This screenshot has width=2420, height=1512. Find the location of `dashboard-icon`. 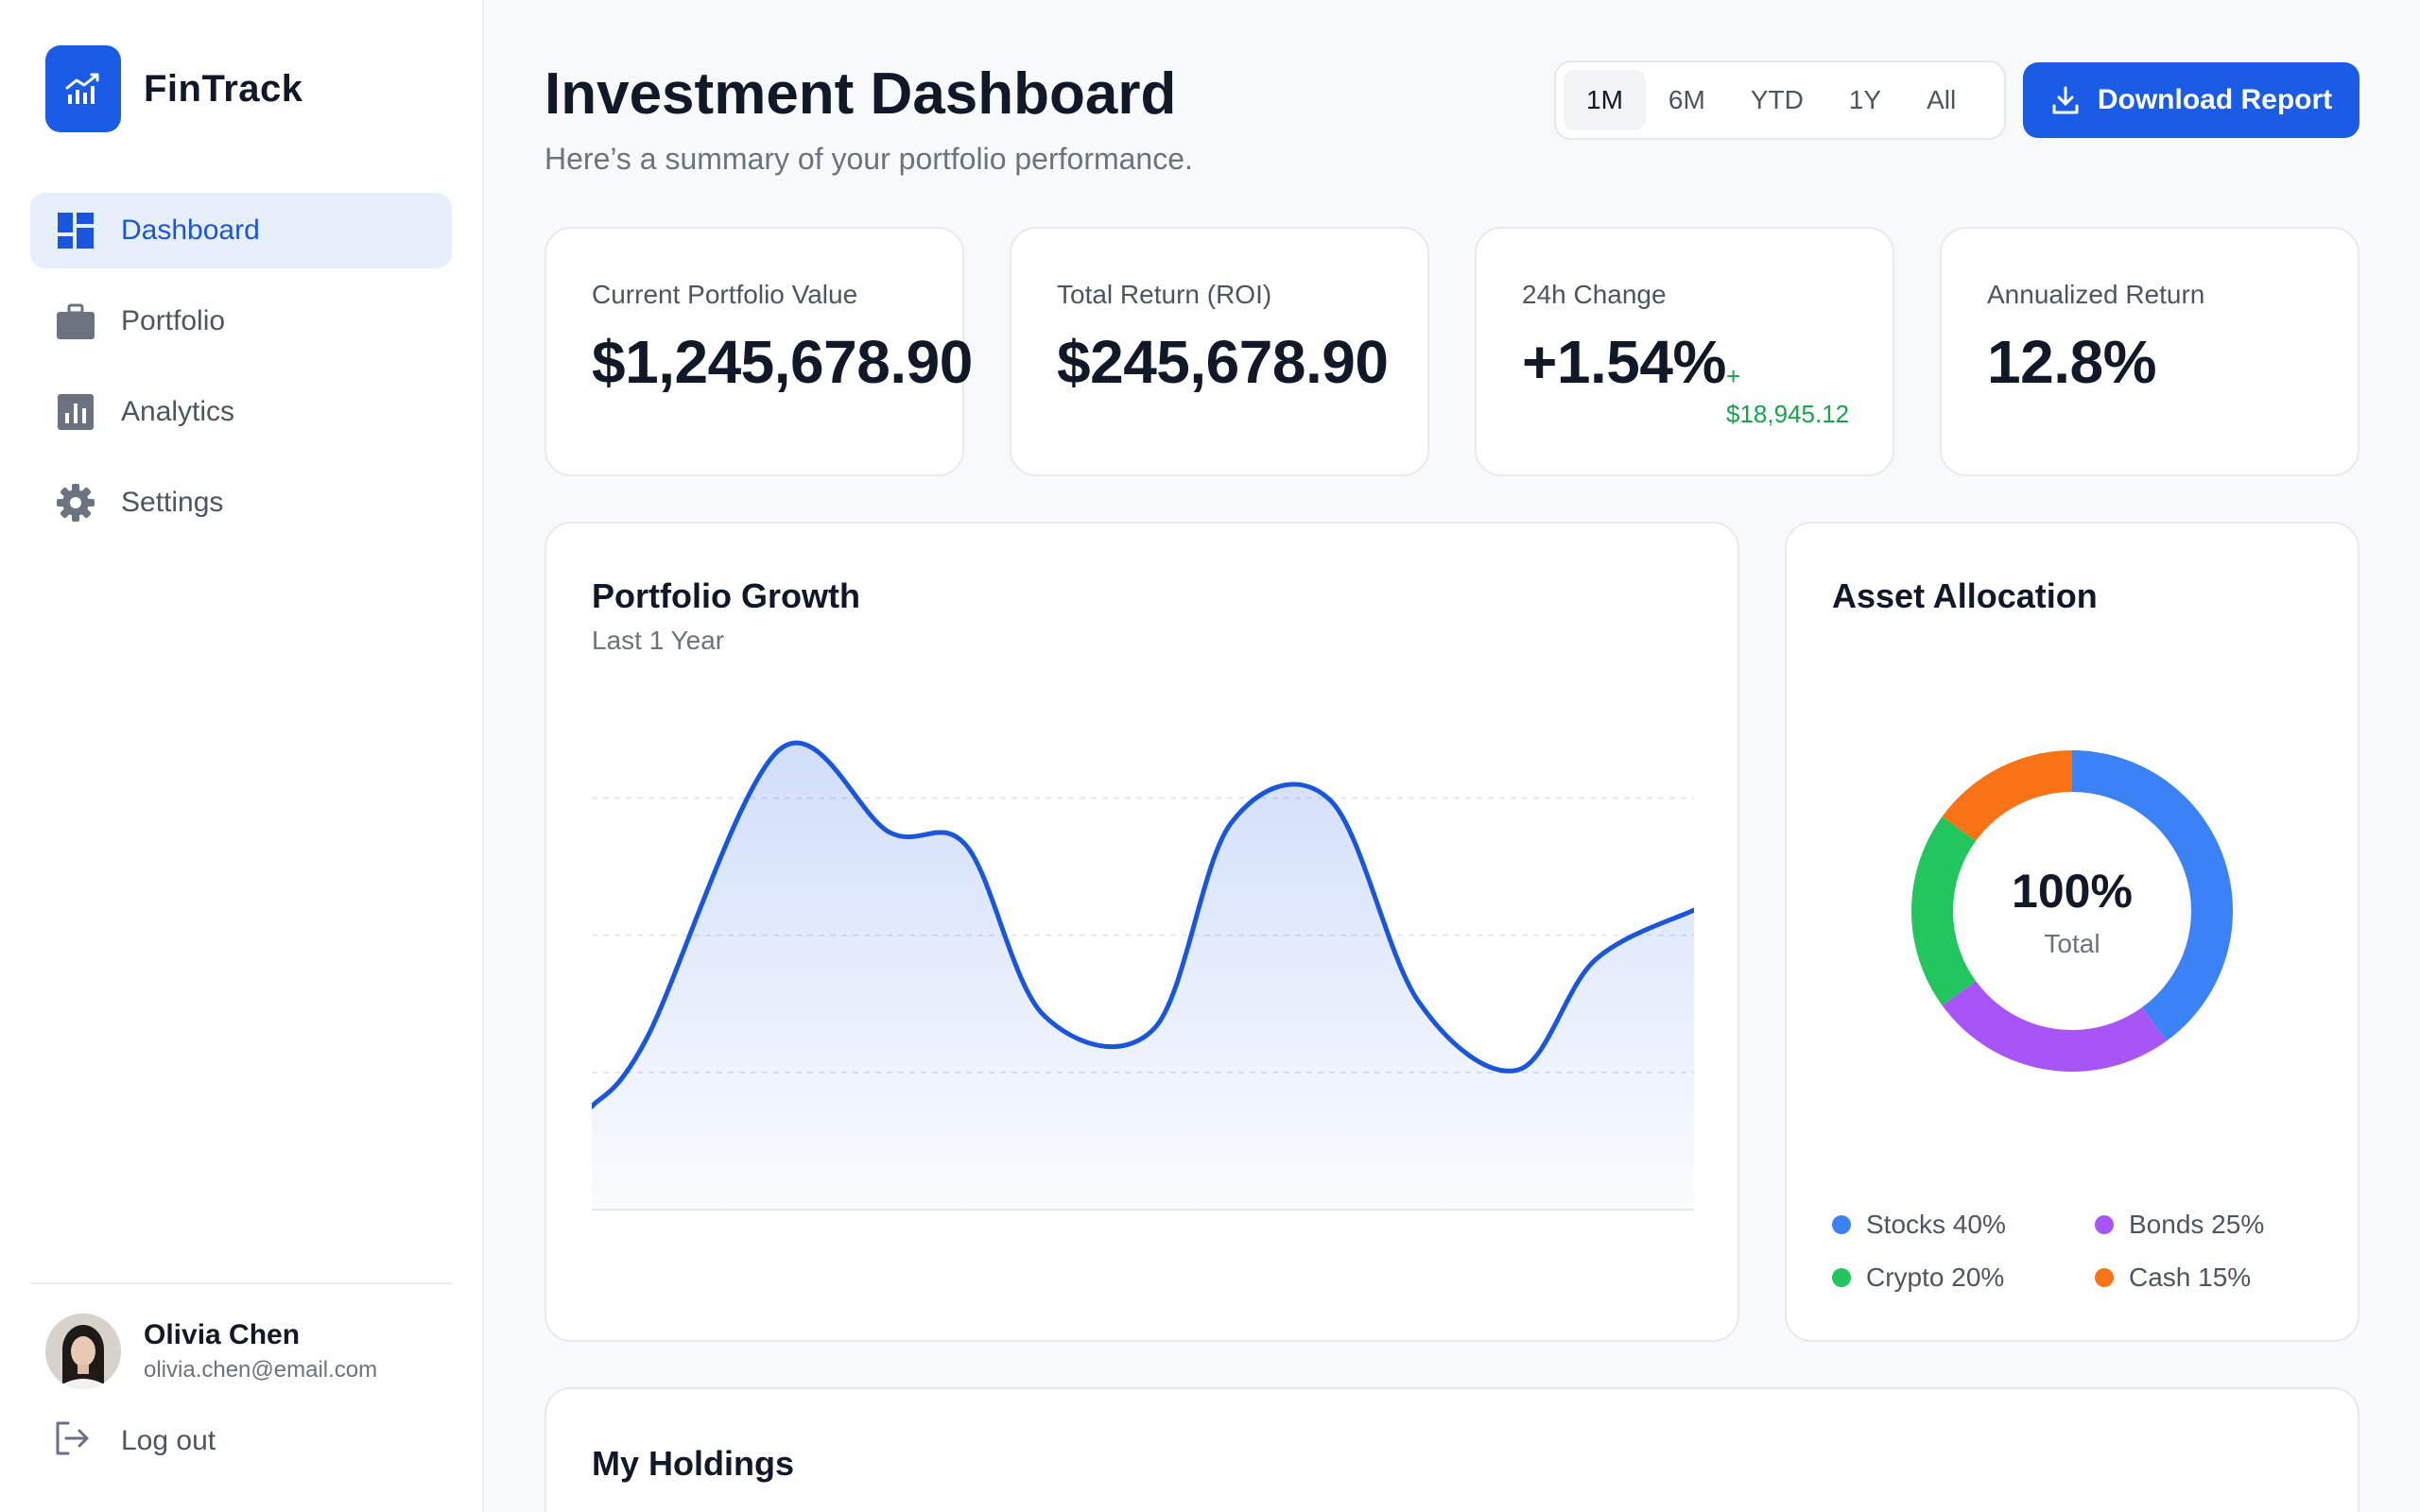

dashboard-icon is located at coordinates (76, 230).